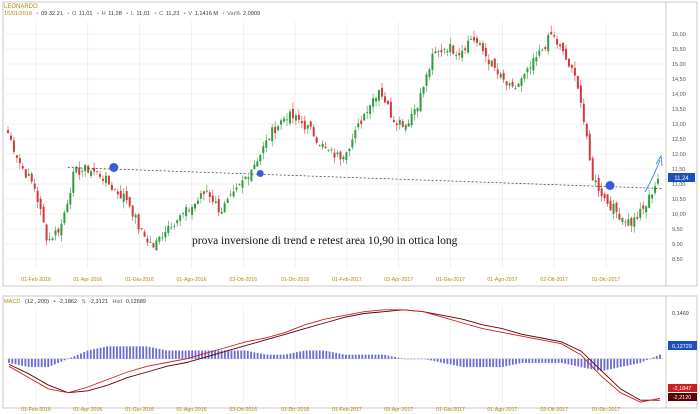 The image size is (700, 414). I want to click on macd-value: -2,1862, so click(67, 302).